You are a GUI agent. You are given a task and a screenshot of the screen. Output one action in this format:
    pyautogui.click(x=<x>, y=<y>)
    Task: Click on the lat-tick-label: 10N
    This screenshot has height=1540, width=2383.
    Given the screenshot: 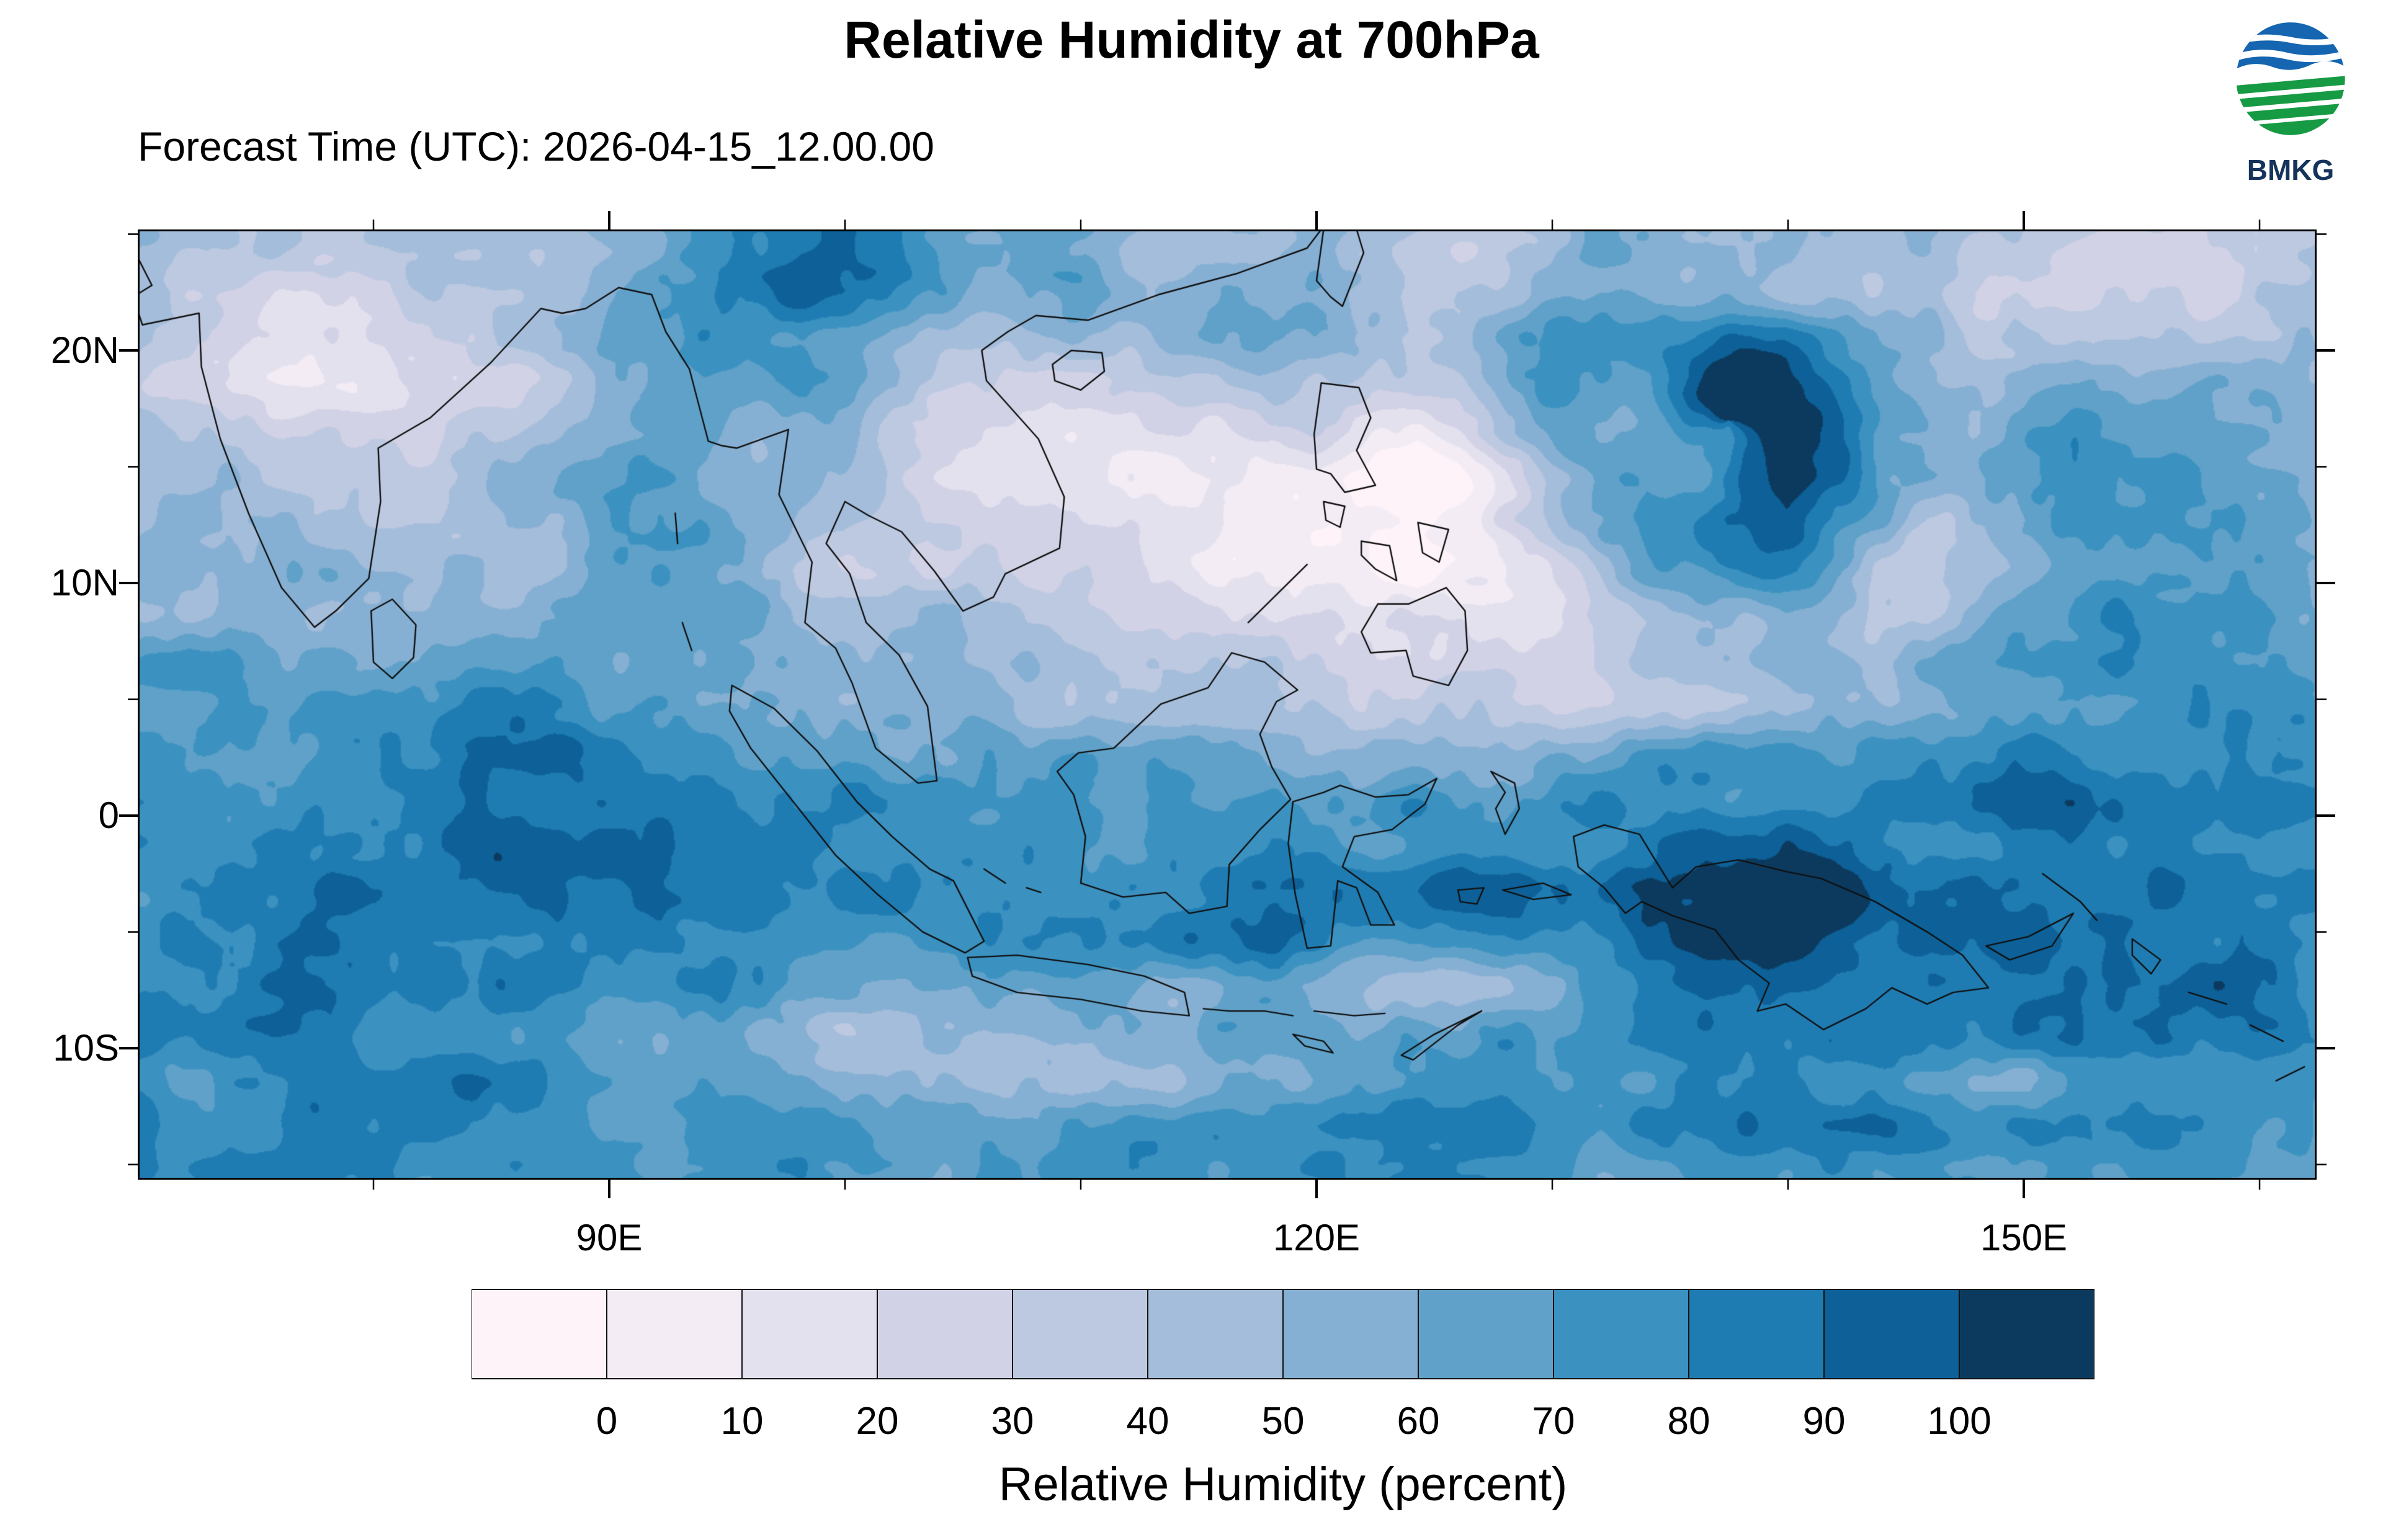 What is the action you would take?
    pyautogui.click(x=84, y=583)
    